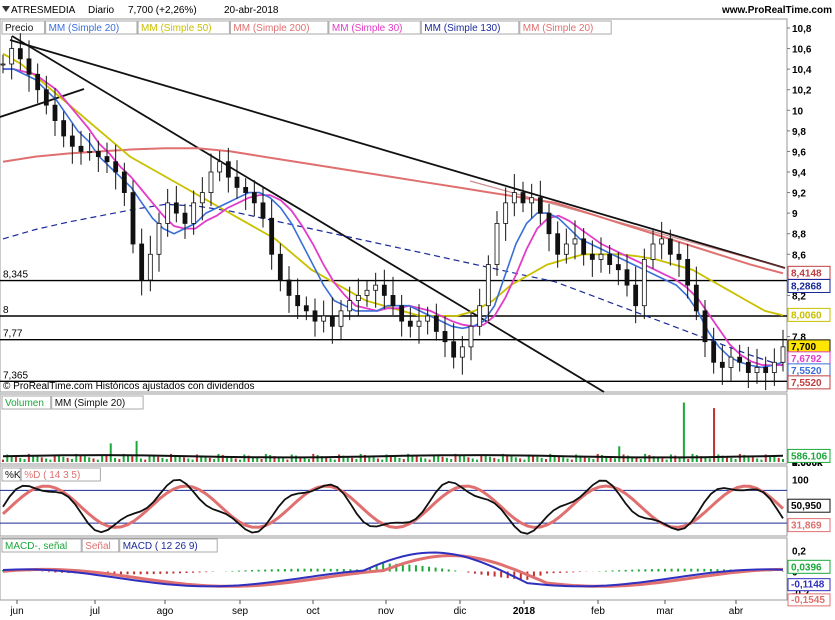 The height and width of the screenshot is (620, 835). What do you see at coordinates (168, 545) in the screenshot?
I see `legend-box` at bounding box center [168, 545].